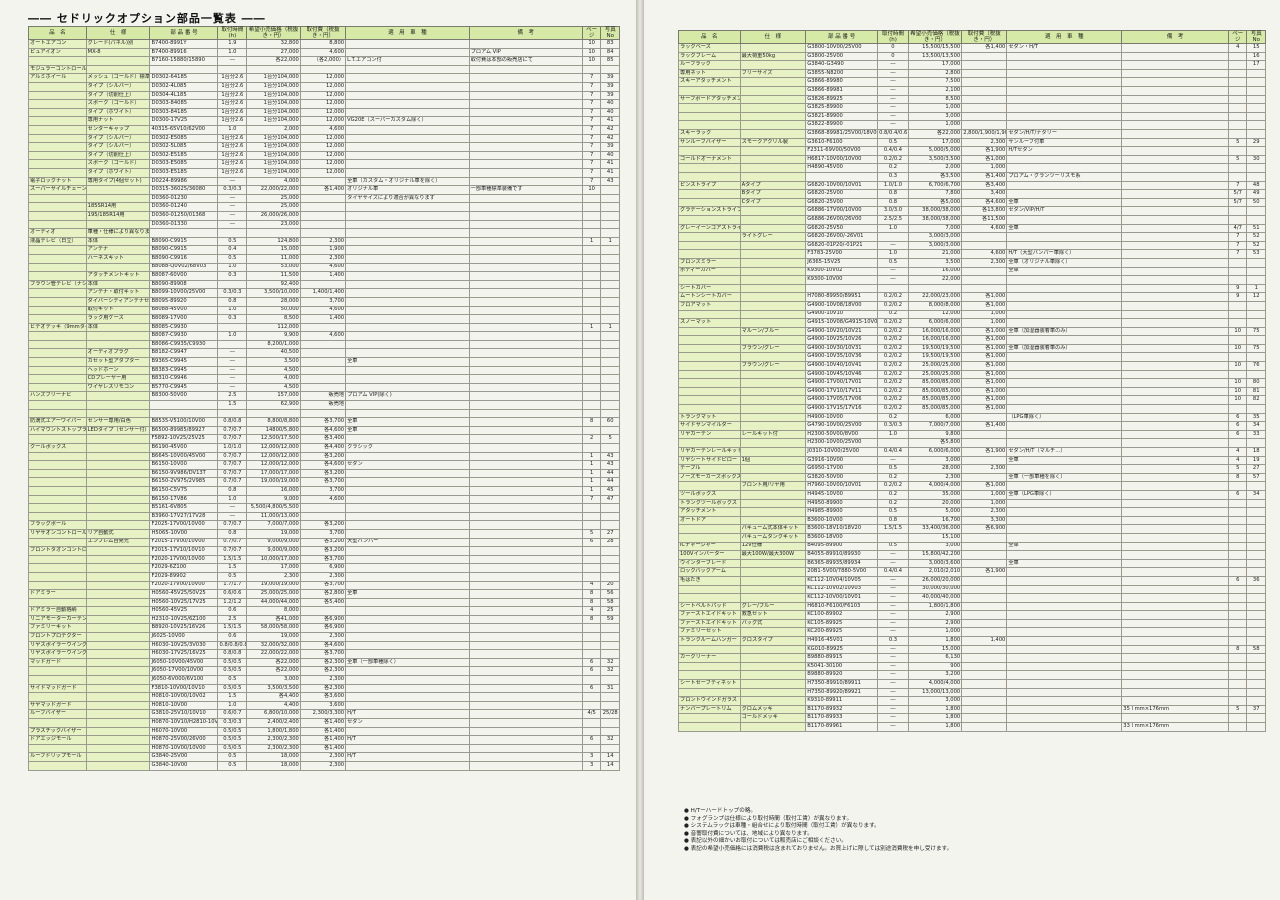  I want to click on cell-part-number: D0303-84185, so click(184, 112).